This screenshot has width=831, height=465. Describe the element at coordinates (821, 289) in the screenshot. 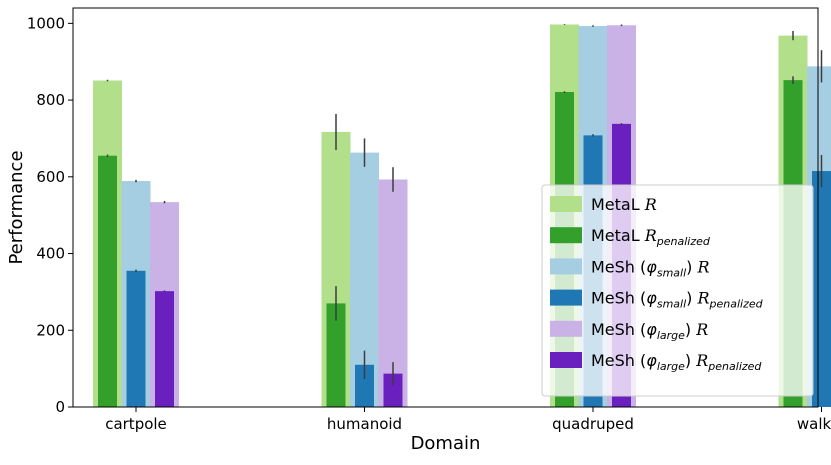

I see `bar-mesh-small-r-penalized-walker` at that location.